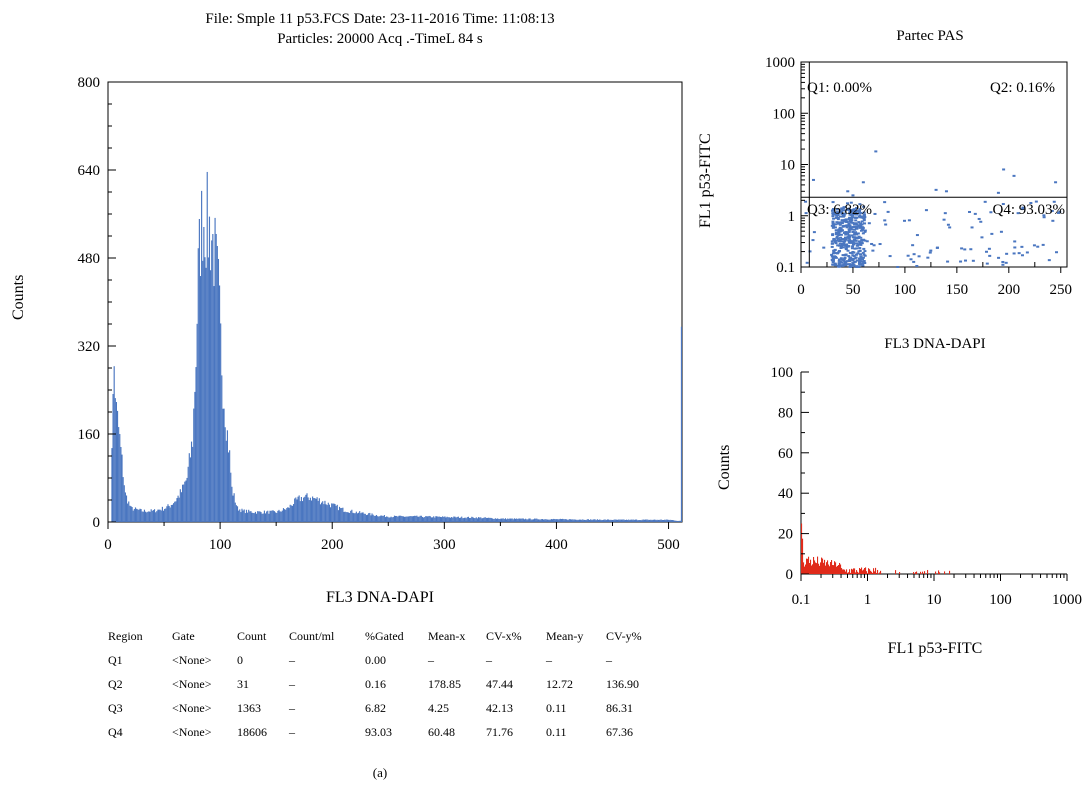 This screenshot has height=786, width=1089. What do you see at coordinates (624, 636) in the screenshot?
I see `header-cv-y: CV-y%` at bounding box center [624, 636].